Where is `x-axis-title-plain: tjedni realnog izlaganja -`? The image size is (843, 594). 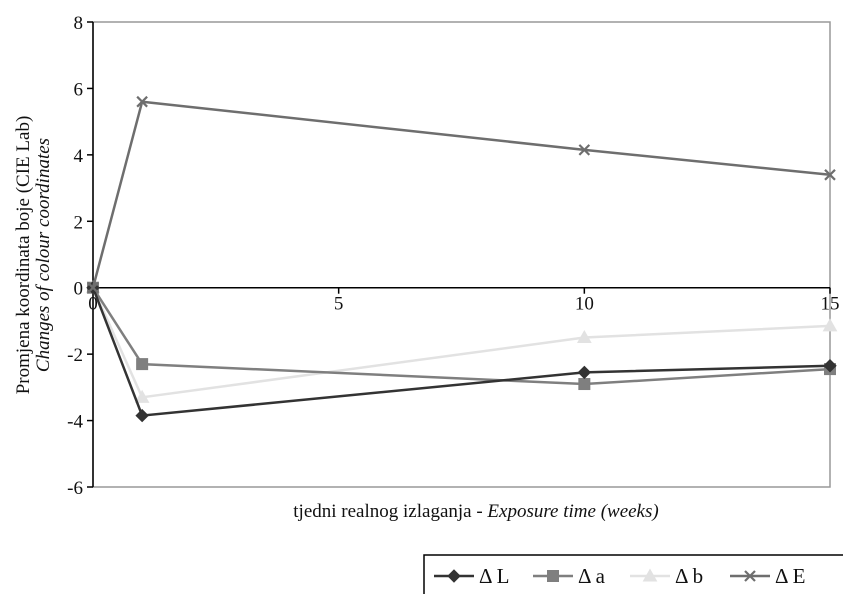 x-axis-title-plain: tjedni realnog izlaganja - is located at coordinates (390, 511).